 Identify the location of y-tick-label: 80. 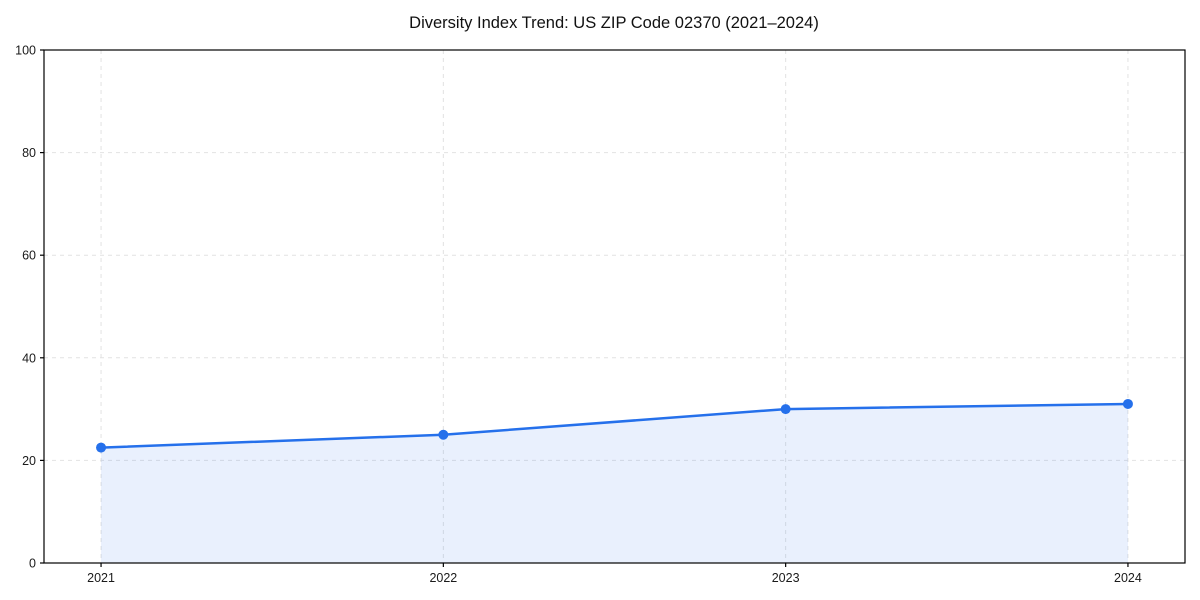
(29, 153).